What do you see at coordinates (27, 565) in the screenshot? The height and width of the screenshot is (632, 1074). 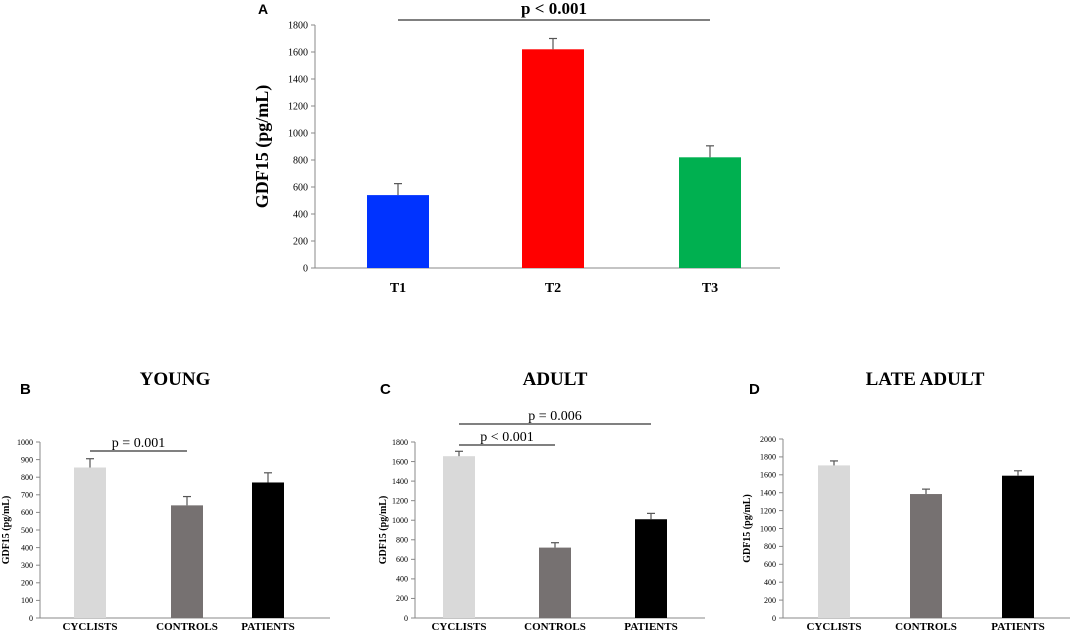 I see `y-tick-label: 300` at bounding box center [27, 565].